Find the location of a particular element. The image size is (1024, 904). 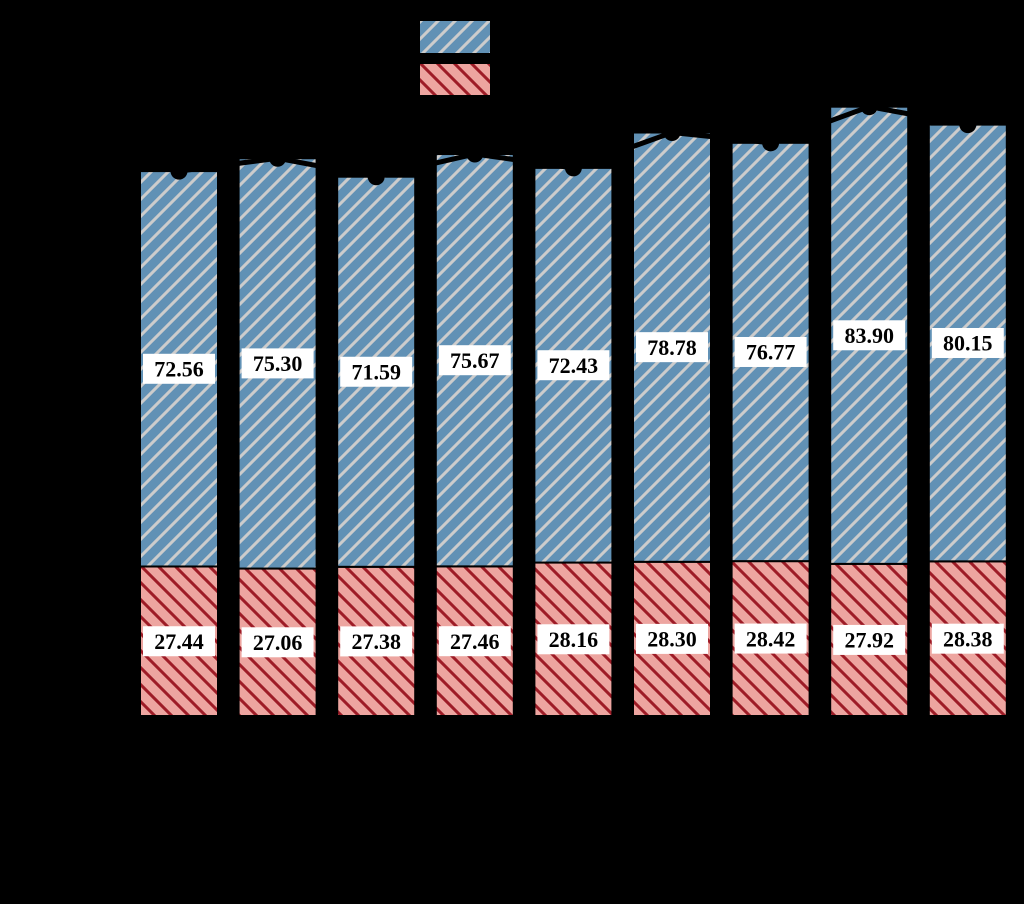

red-value-label-8-box is located at coordinates (869, 639).